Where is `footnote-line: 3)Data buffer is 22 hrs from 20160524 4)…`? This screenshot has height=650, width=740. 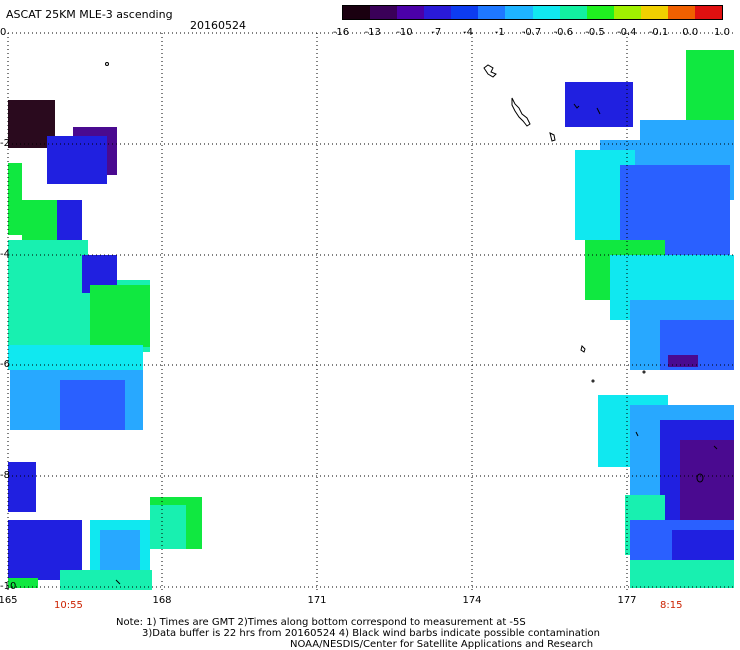
footnote-line: 3)Data buffer is 22 hrs from 20160524 4)… is located at coordinates (371, 633).